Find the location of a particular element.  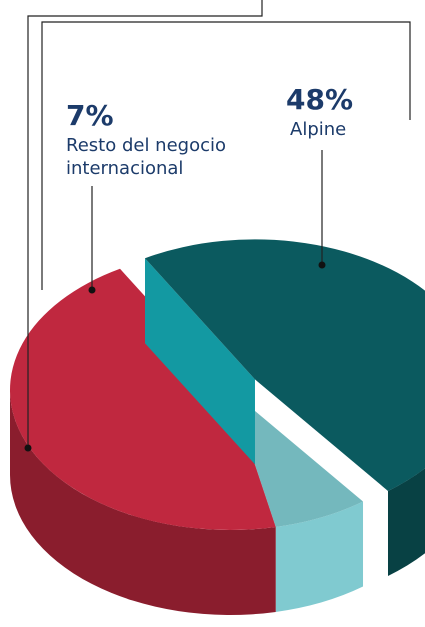

value-label: 7% is located at coordinates (90, 115).